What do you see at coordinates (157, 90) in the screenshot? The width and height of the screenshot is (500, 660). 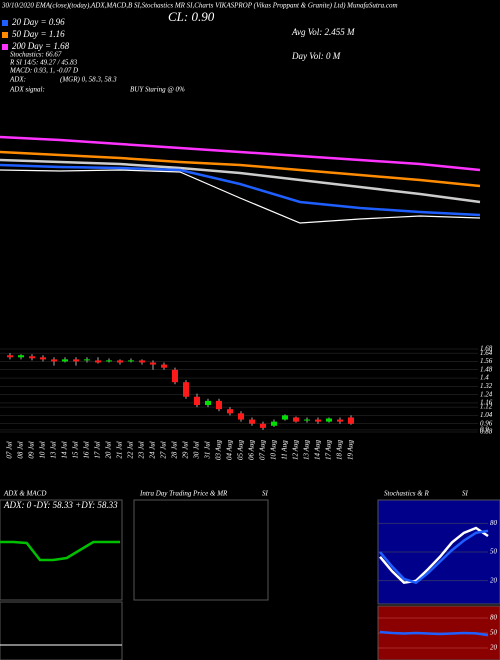 I see `adx-signal: BUY Staring @ 0%` at bounding box center [157, 90].